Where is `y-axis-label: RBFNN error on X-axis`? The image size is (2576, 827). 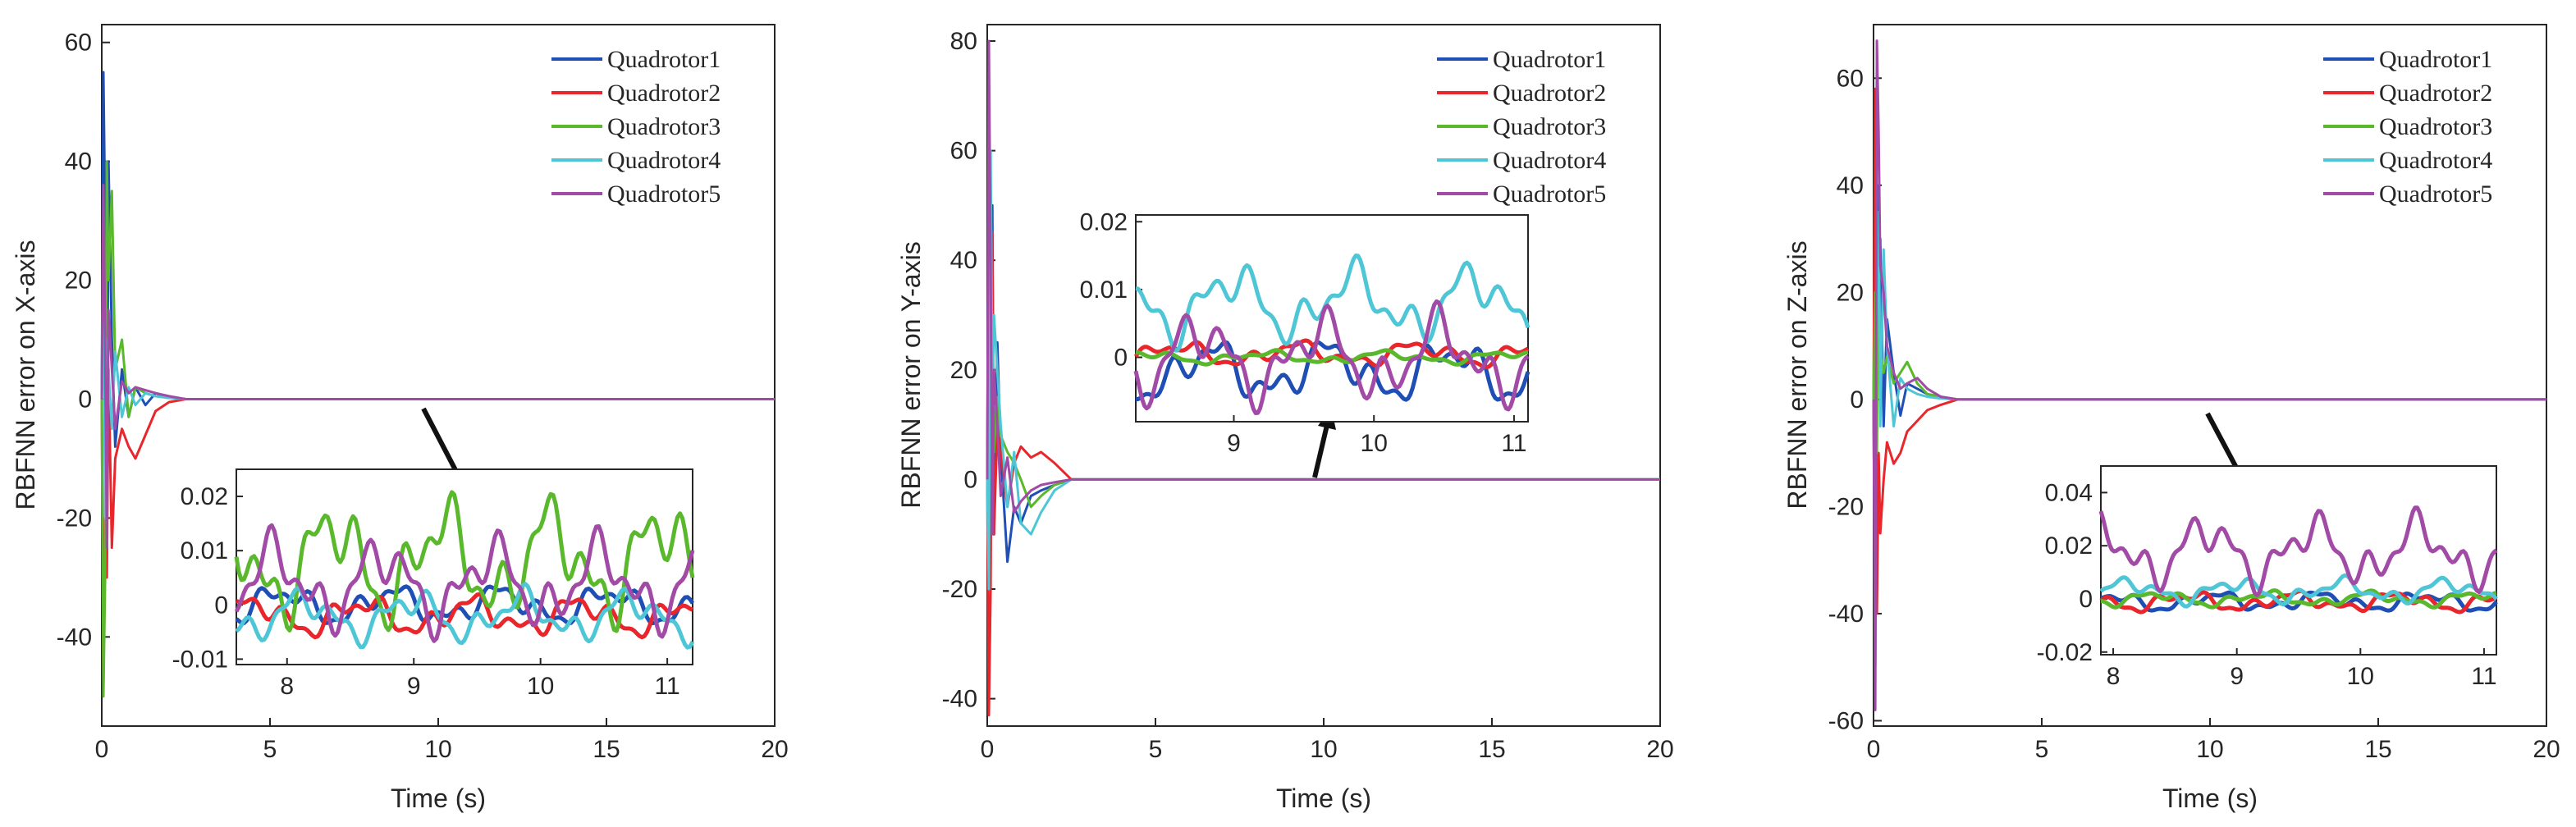
y-axis-label: RBFNN error on X-axis is located at coordinates (25, 375).